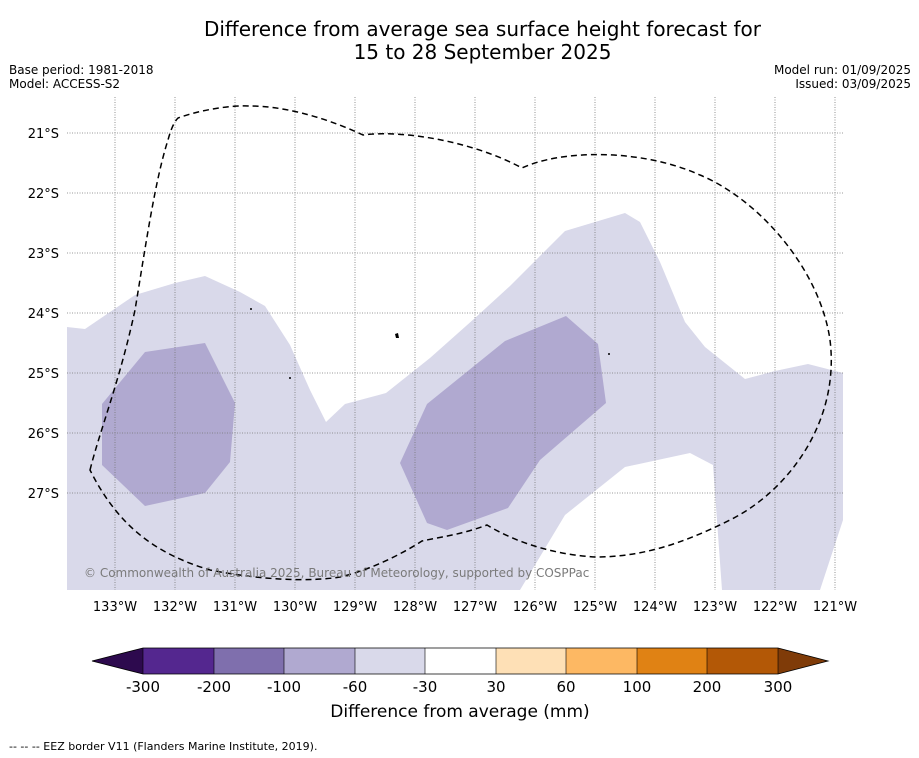  I want to click on colorbar-tick-label: -300, so click(143, 687).